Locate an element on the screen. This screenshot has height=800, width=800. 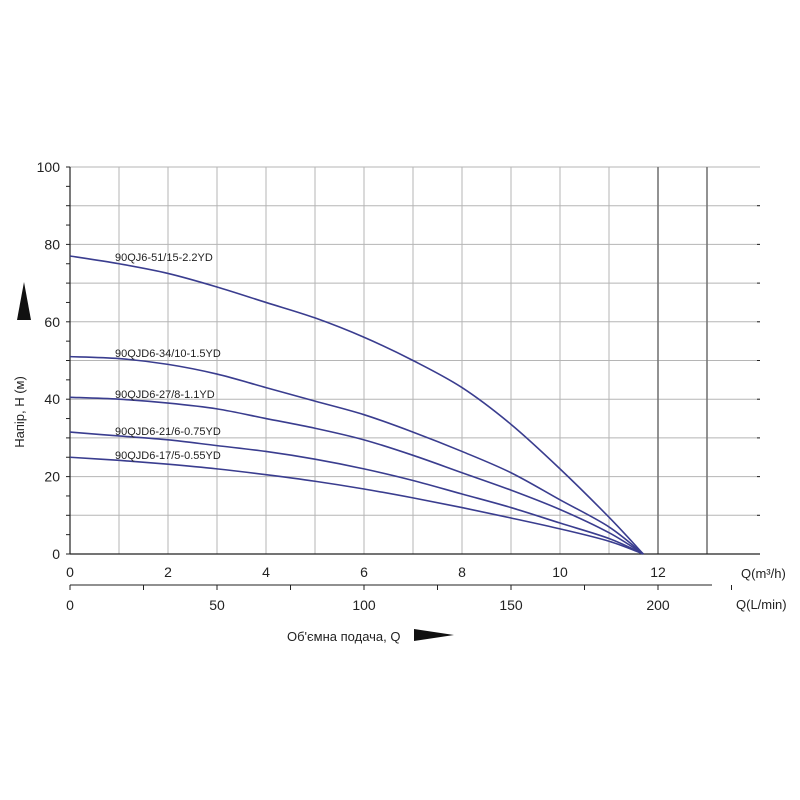
y-tick-label: 0 is located at coordinates (56, 554).